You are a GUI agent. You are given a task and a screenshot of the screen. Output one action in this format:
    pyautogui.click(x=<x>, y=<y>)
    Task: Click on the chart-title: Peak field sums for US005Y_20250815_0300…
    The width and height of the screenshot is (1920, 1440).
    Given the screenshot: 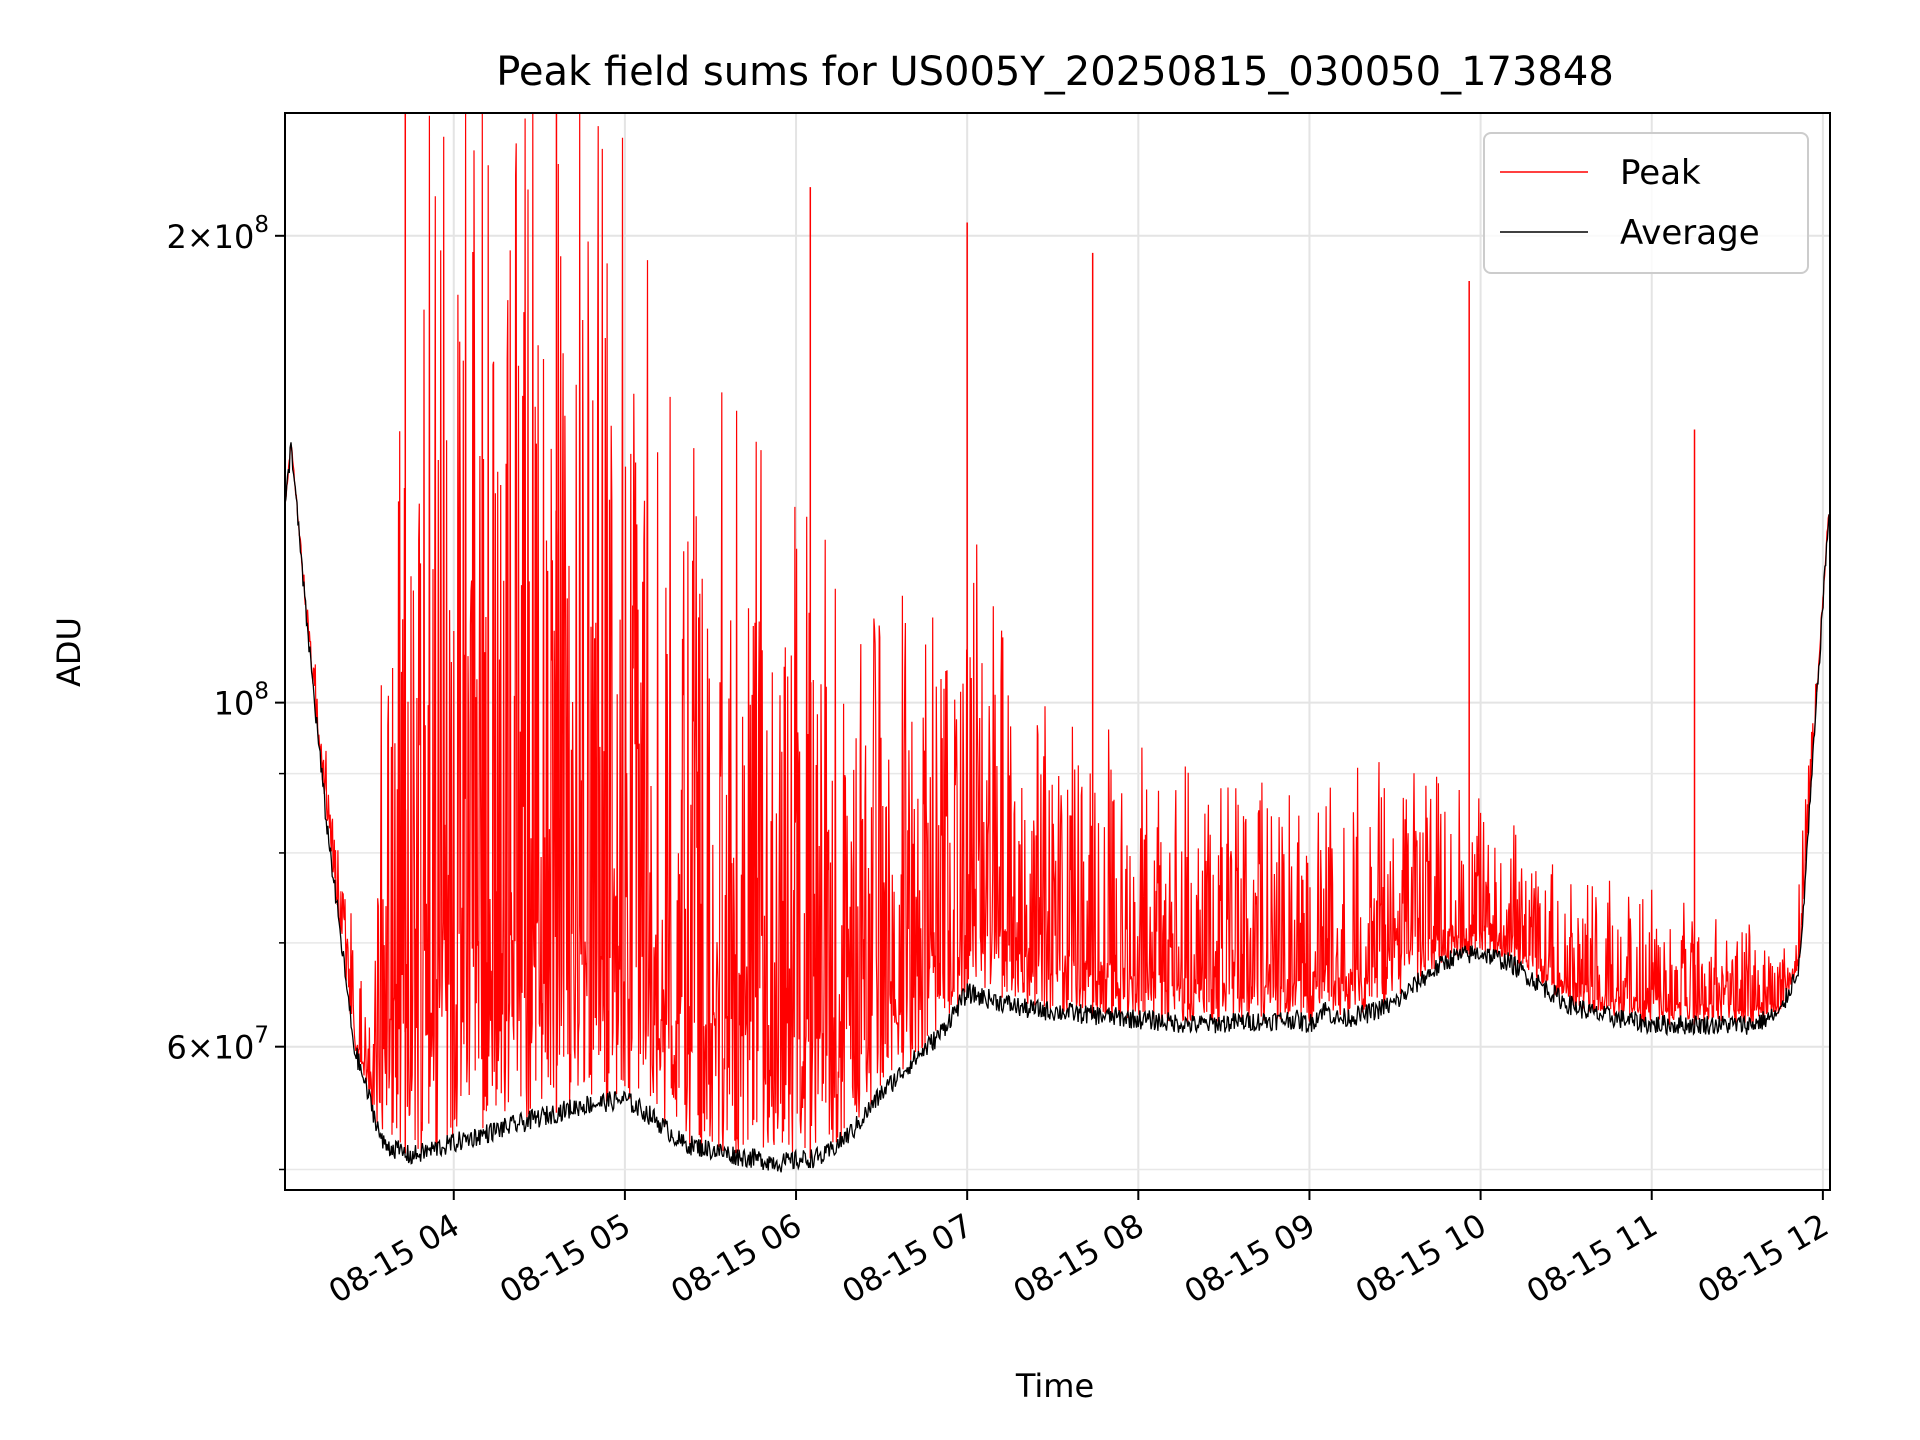 What is the action you would take?
    pyautogui.click(x=1055, y=72)
    